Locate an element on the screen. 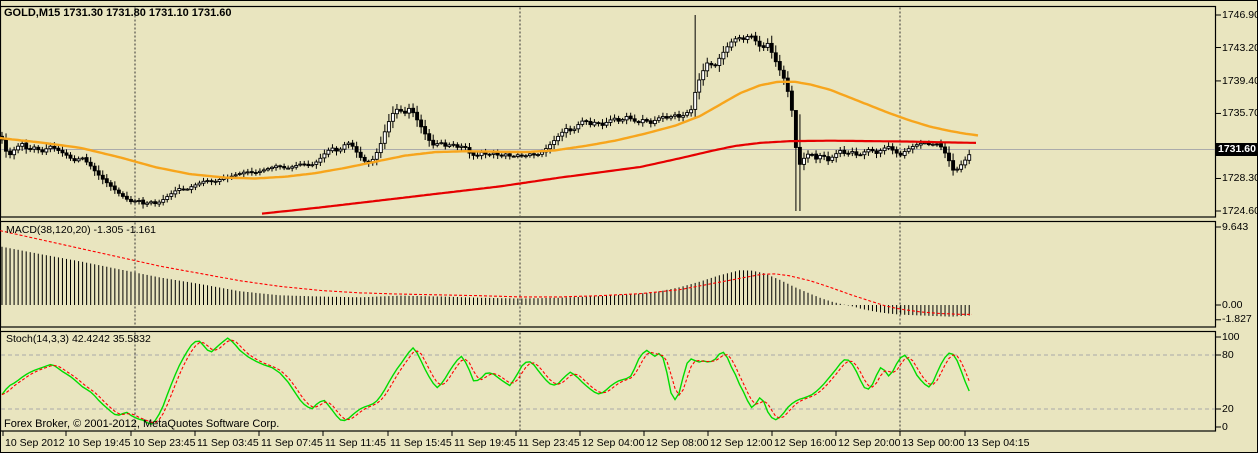 The width and height of the screenshot is (1258, 453). stoch-axis-label: 20 is located at coordinates (1228, 409).